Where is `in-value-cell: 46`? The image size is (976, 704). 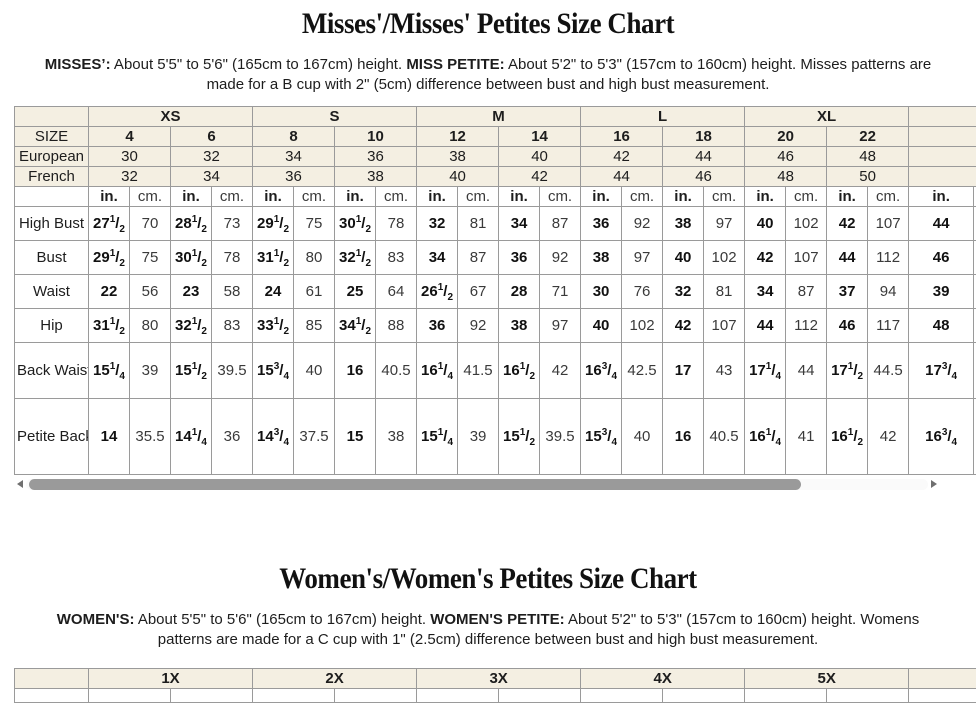 in-value-cell: 46 is located at coordinates (847, 325).